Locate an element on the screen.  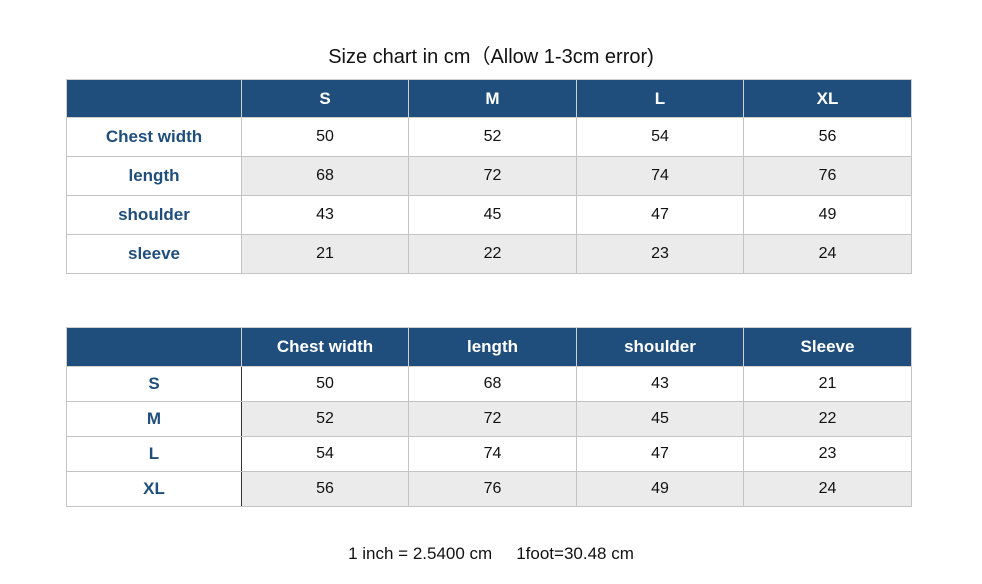
inch-conversion: 1 inch = 2.5400 cm is located at coordinates (420, 553).